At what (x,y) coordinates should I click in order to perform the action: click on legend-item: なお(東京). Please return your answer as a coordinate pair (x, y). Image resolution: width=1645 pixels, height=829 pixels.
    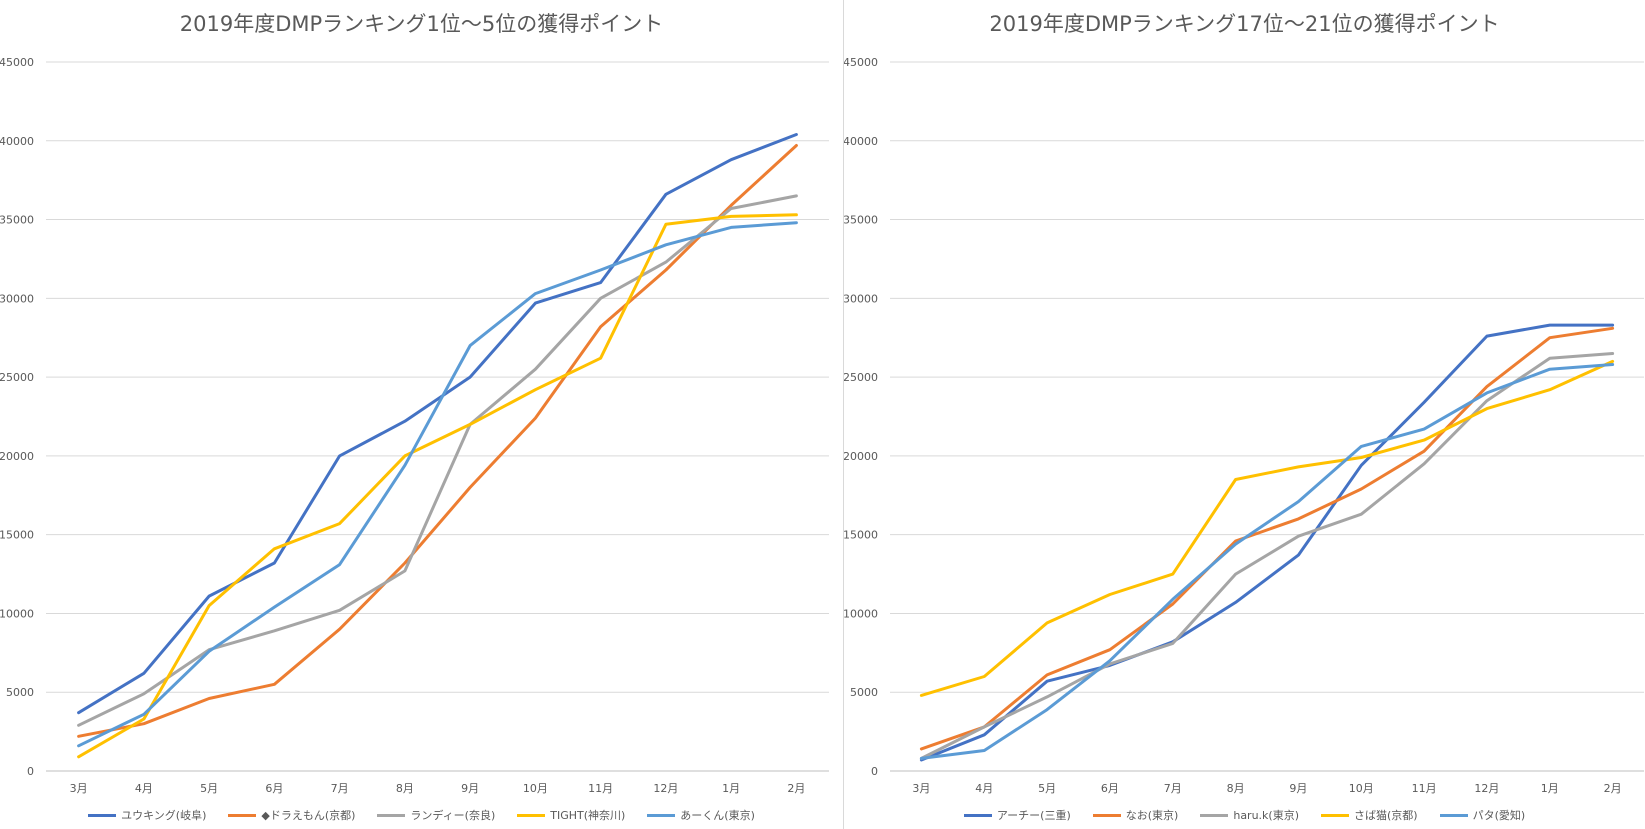
    Looking at the image, I should click on (1135, 815).